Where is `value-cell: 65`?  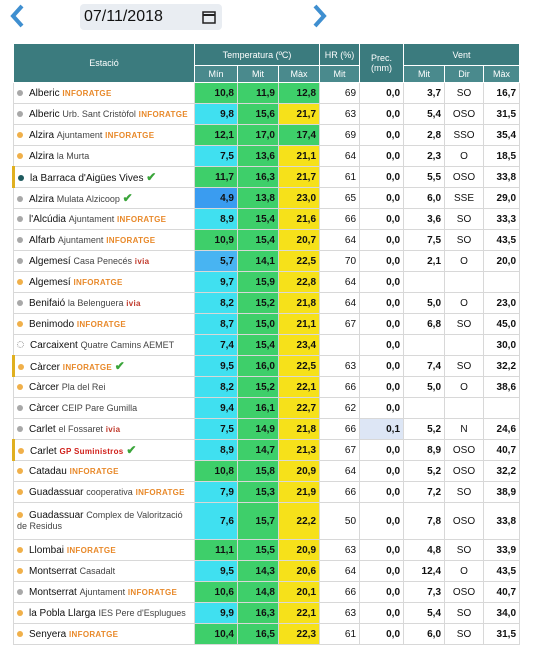 value-cell: 65 is located at coordinates (340, 198).